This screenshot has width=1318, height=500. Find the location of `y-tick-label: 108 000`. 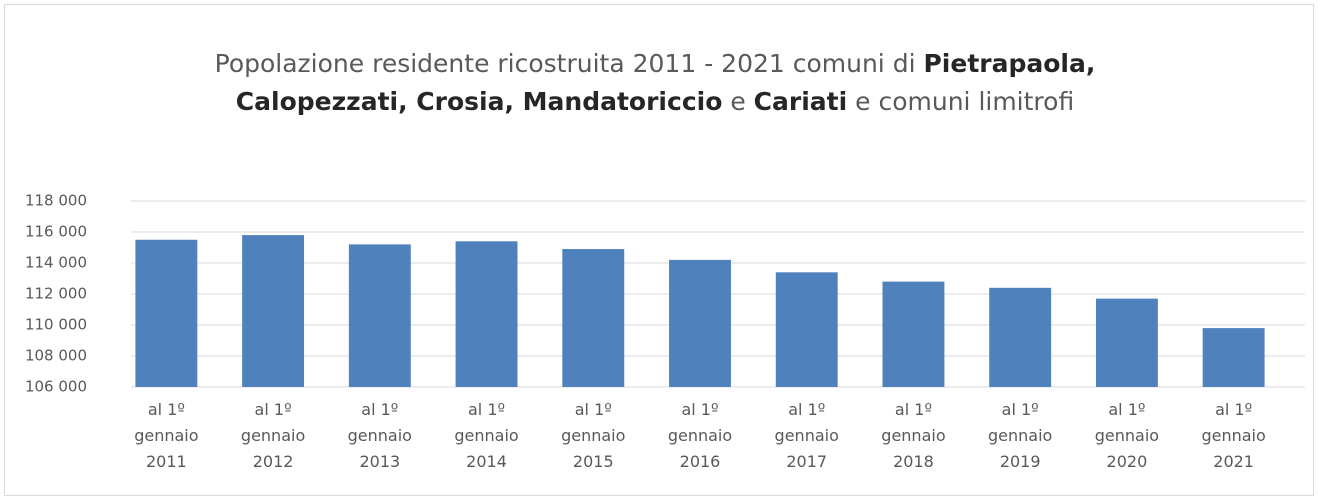

y-tick-label: 108 000 is located at coordinates (56, 356).